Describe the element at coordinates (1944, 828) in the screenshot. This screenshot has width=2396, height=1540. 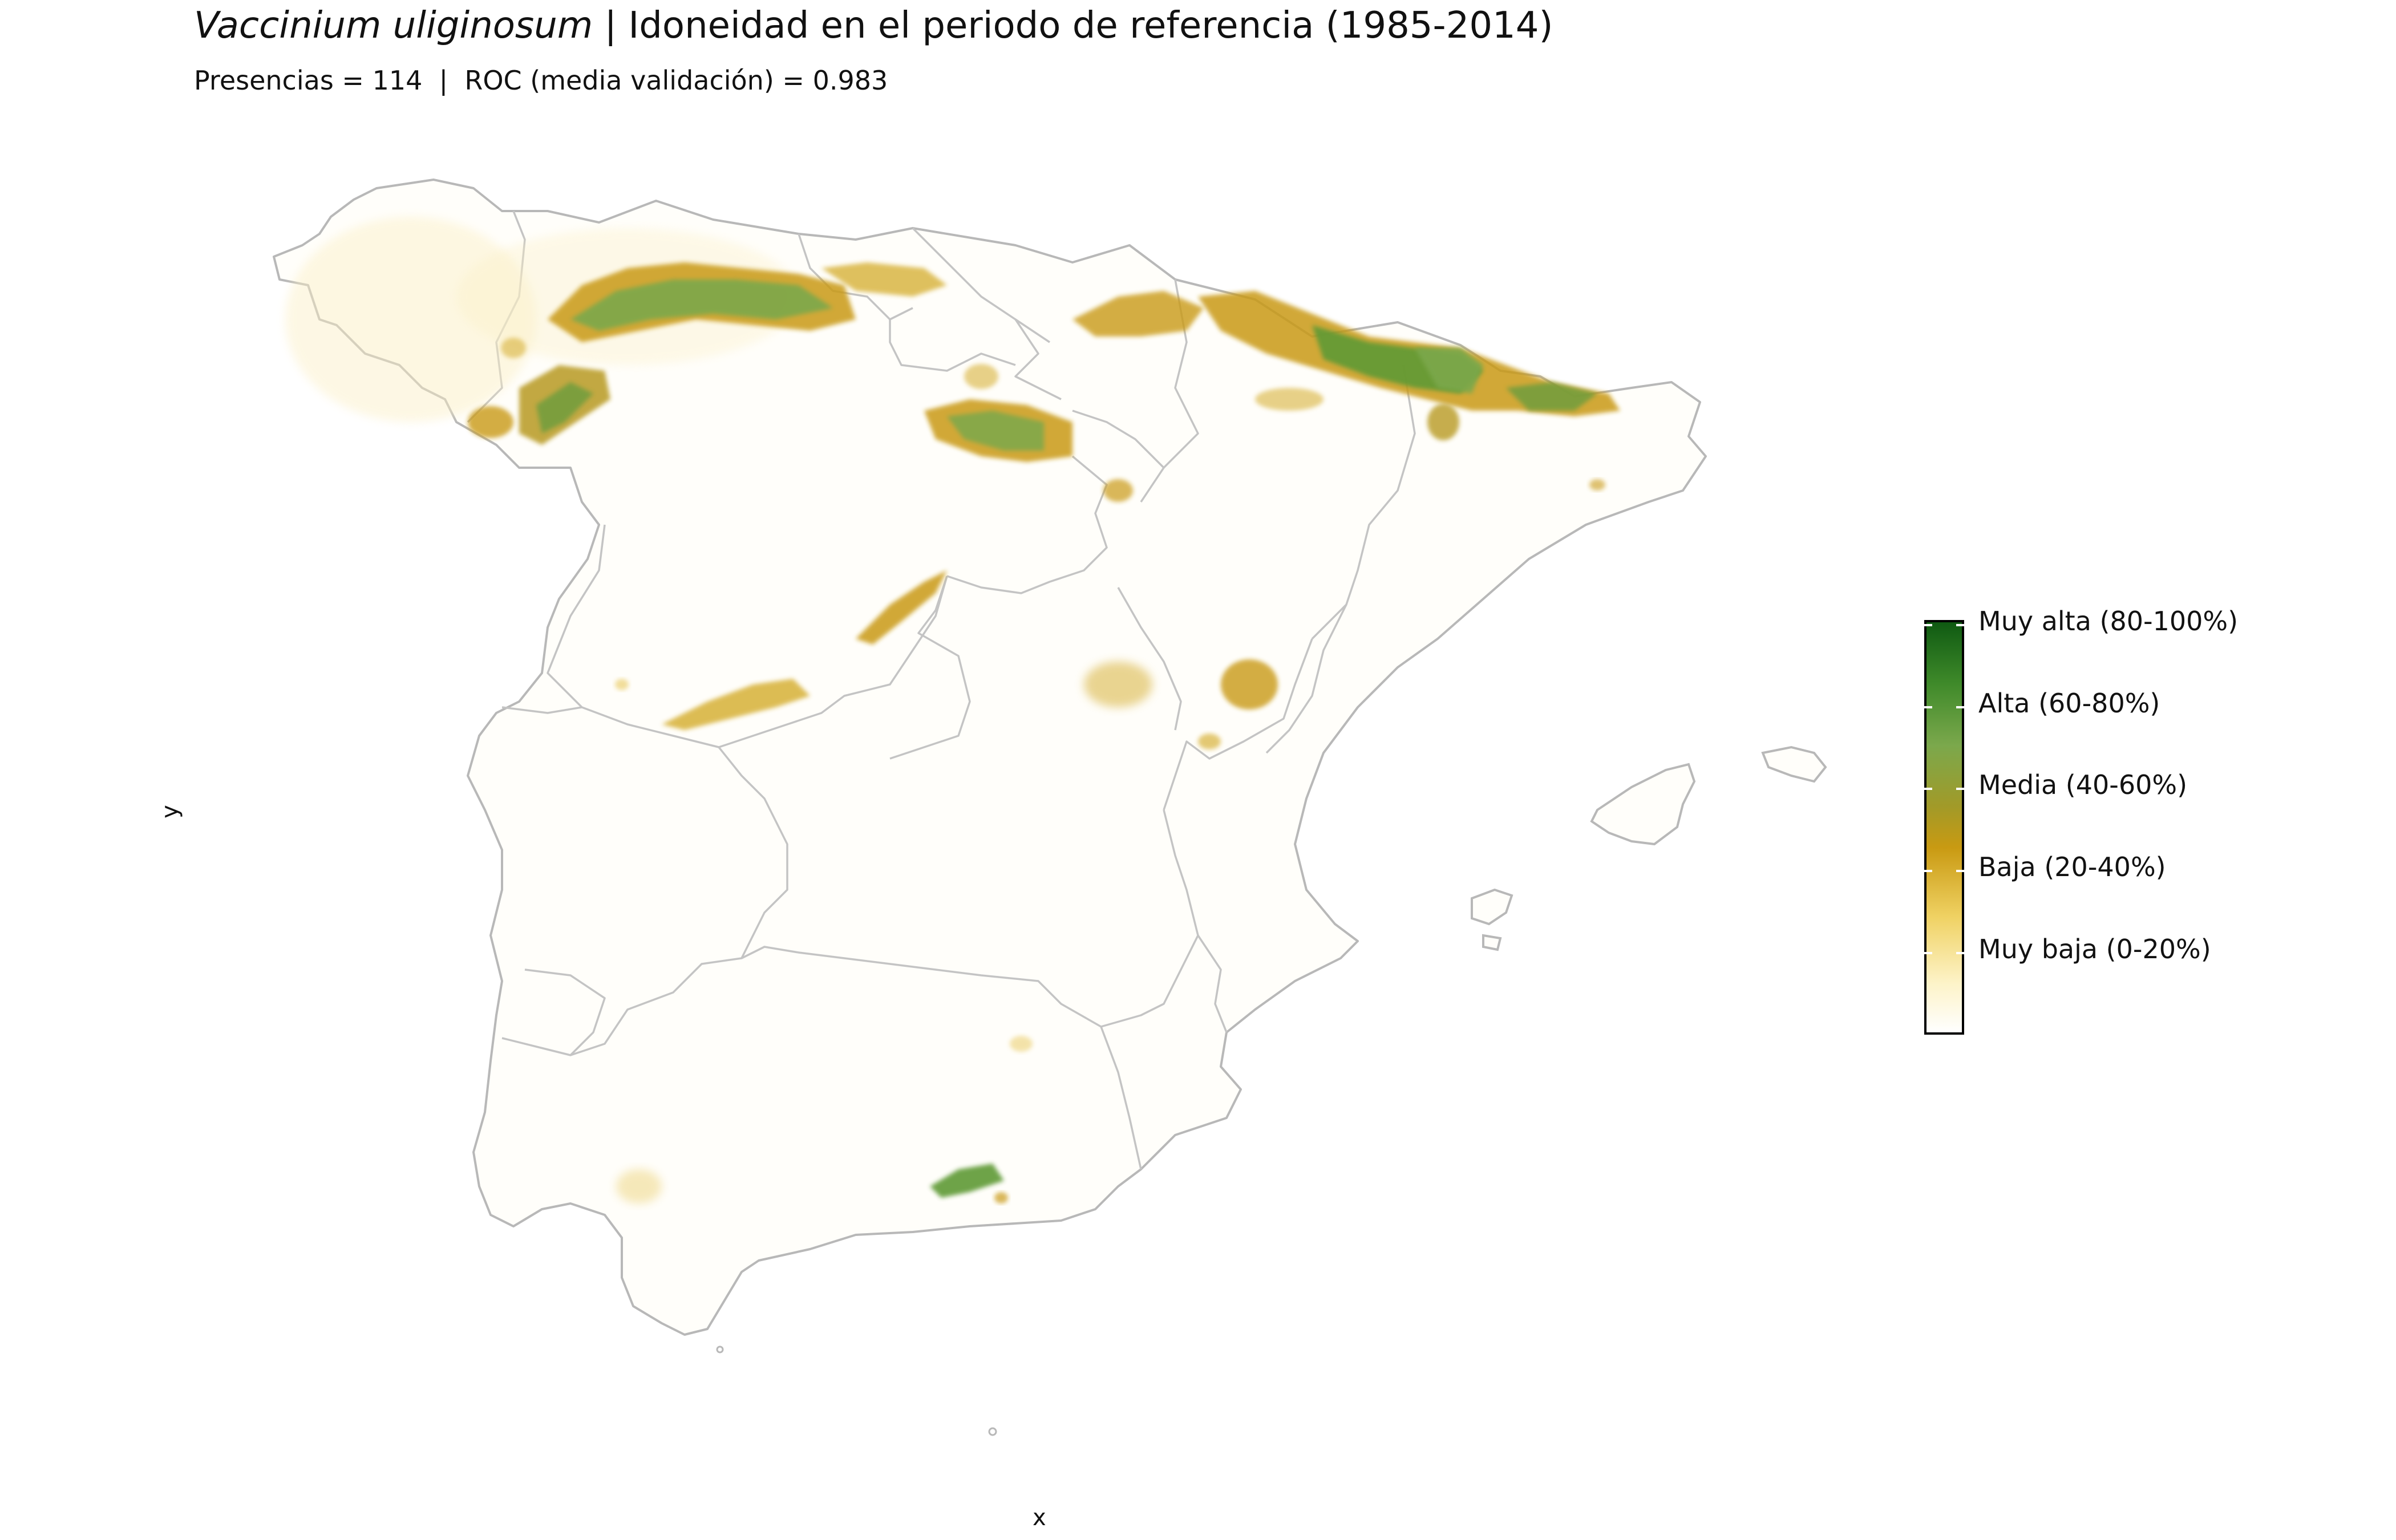
I see `legend-colorbar` at that location.